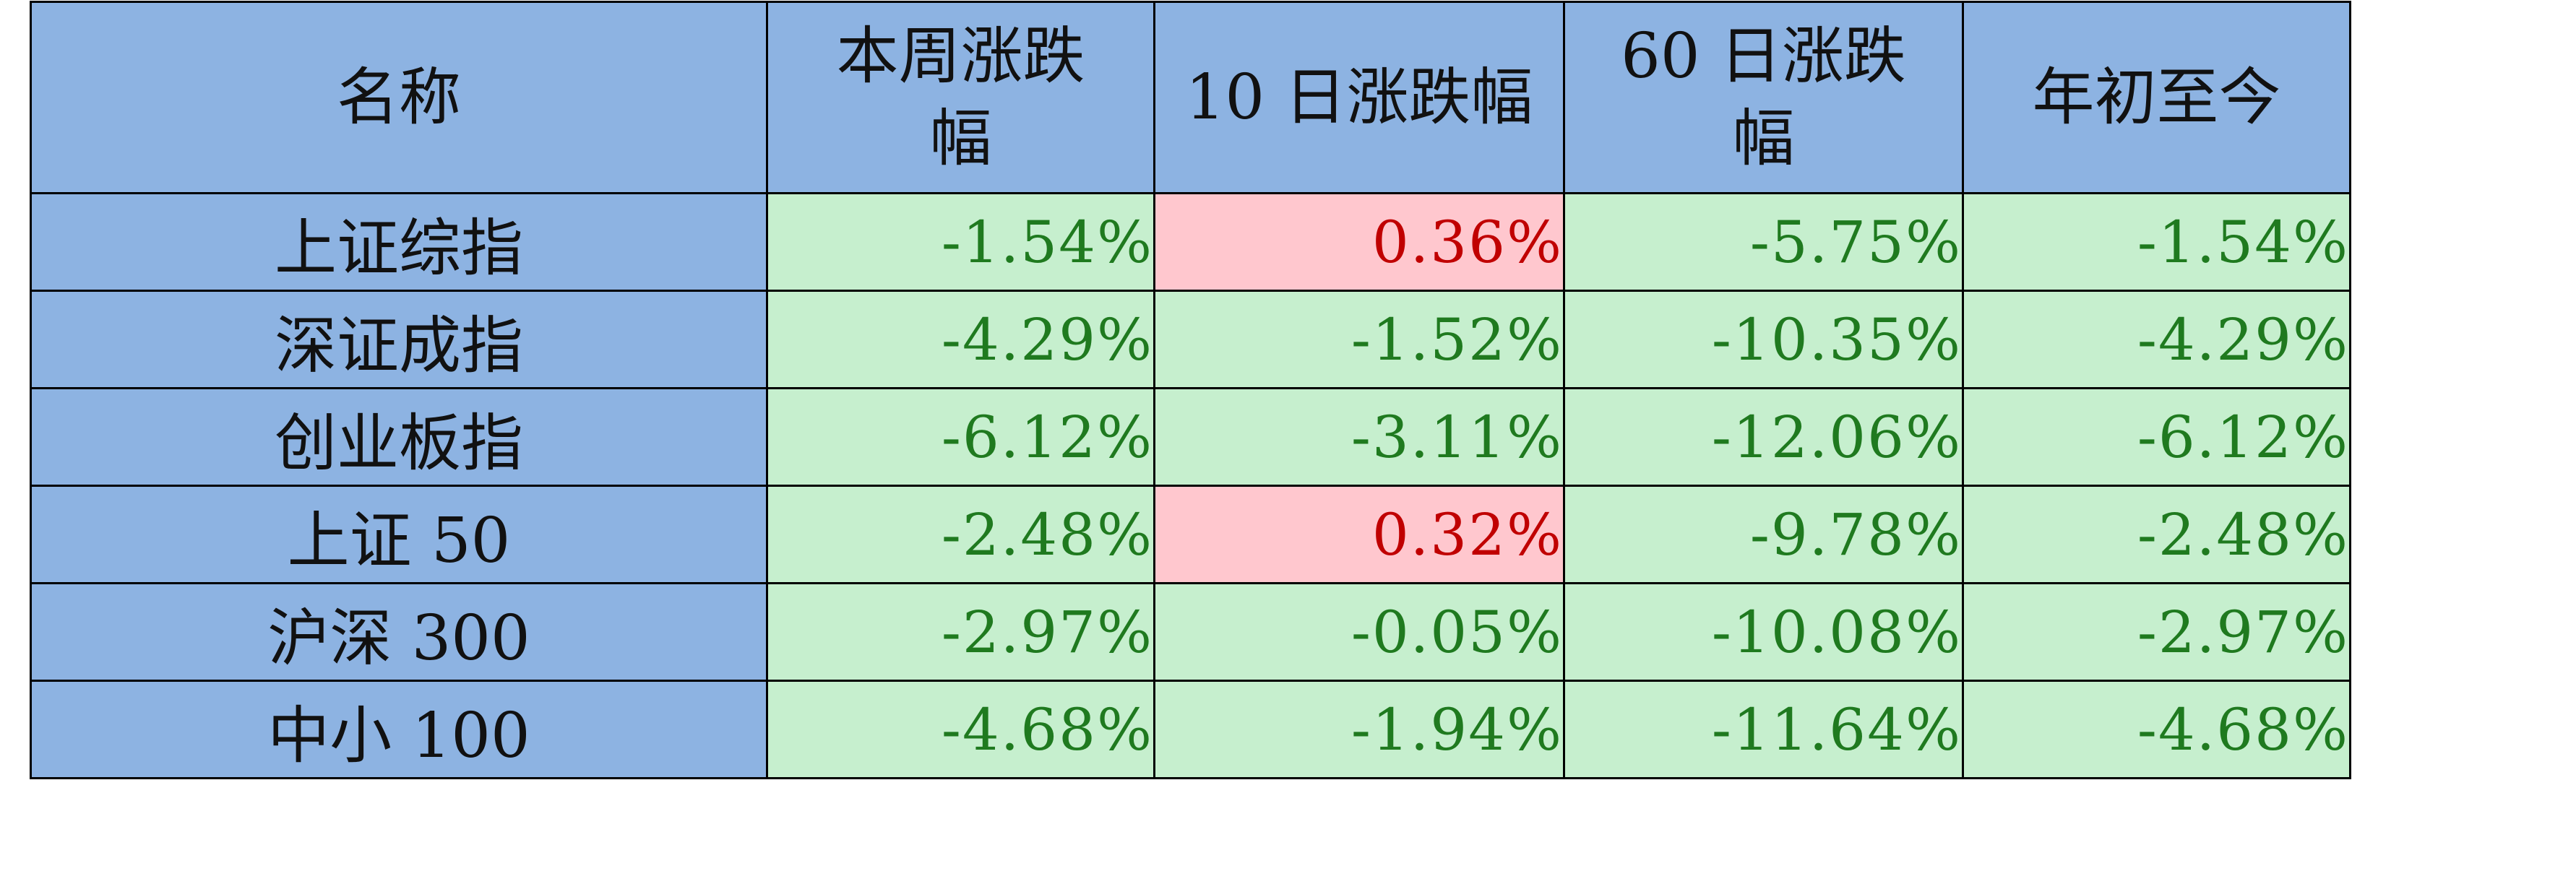  I want to click on 10d-change-cell: 0.36%, so click(1359, 242).